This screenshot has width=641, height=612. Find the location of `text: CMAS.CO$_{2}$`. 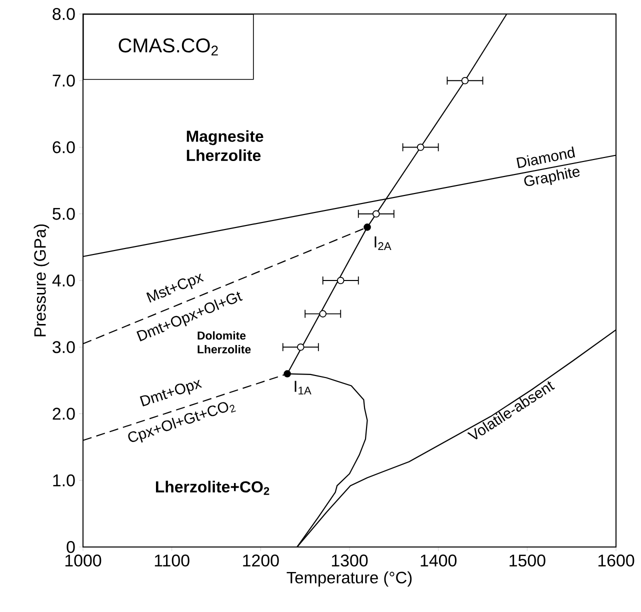

text: CMAS.CO$_{2}$ is located at coordinates (168, 47).